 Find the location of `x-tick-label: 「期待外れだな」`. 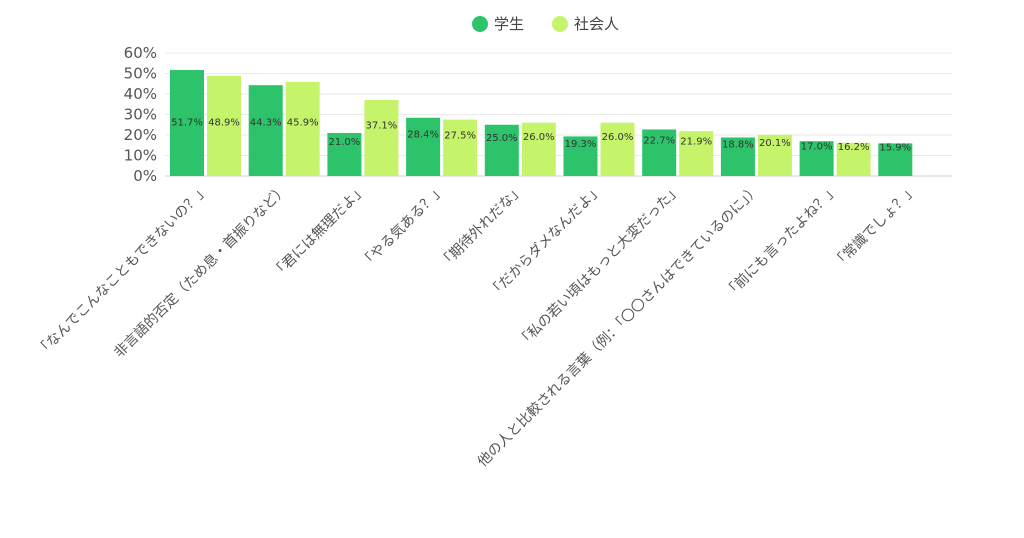

x-tick-label: 「期待外れだな」 is located at coordinates (482, 227).